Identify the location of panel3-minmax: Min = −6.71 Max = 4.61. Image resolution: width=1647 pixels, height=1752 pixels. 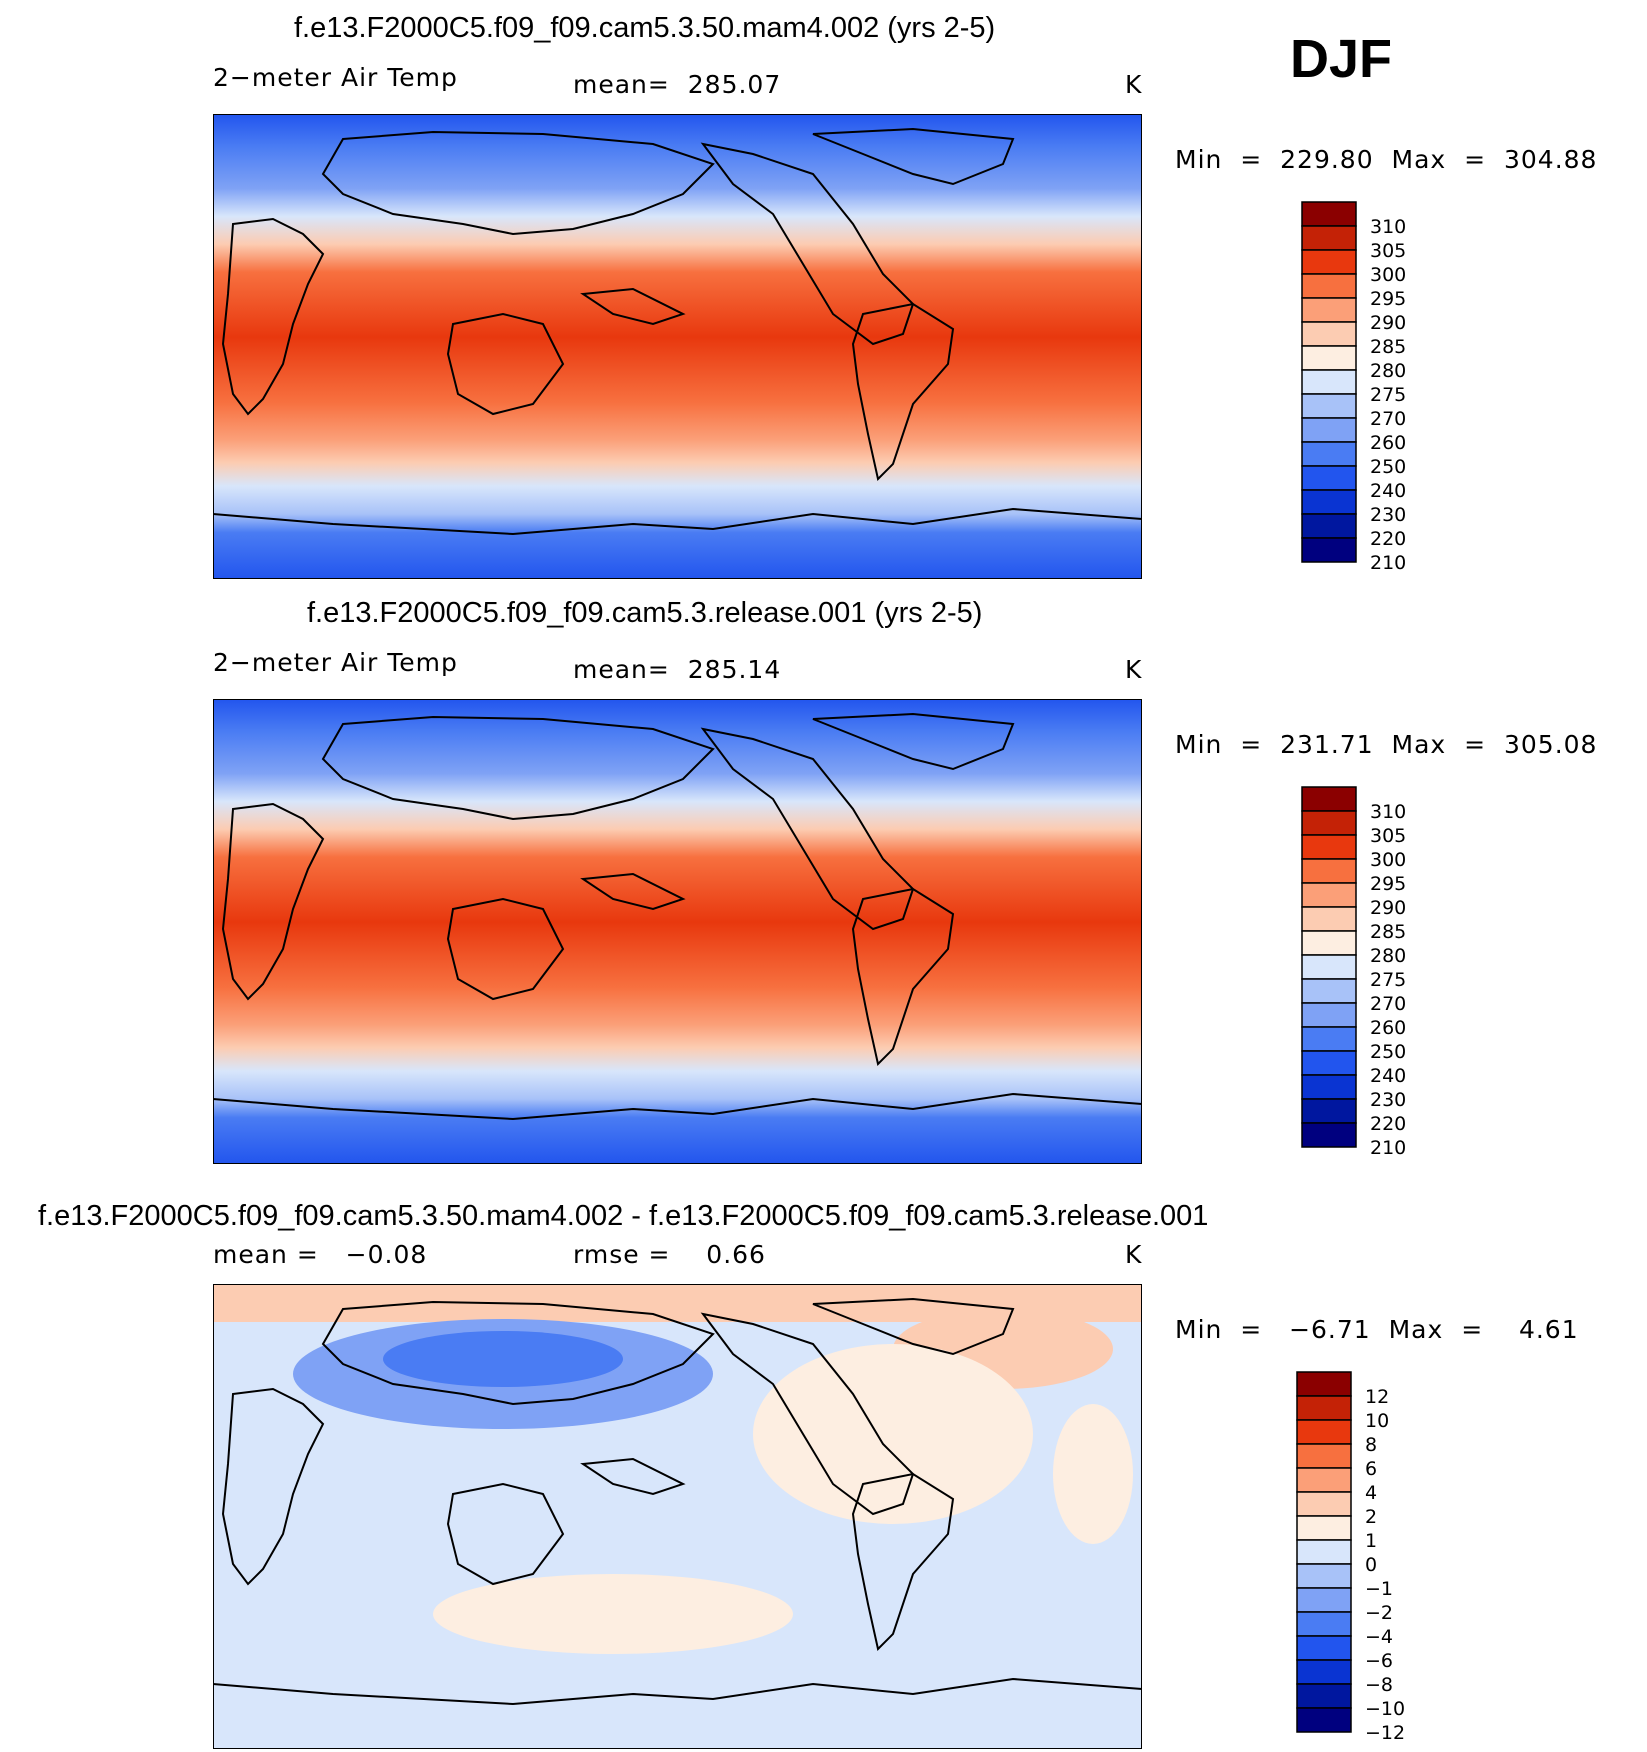
(1377, 1329).